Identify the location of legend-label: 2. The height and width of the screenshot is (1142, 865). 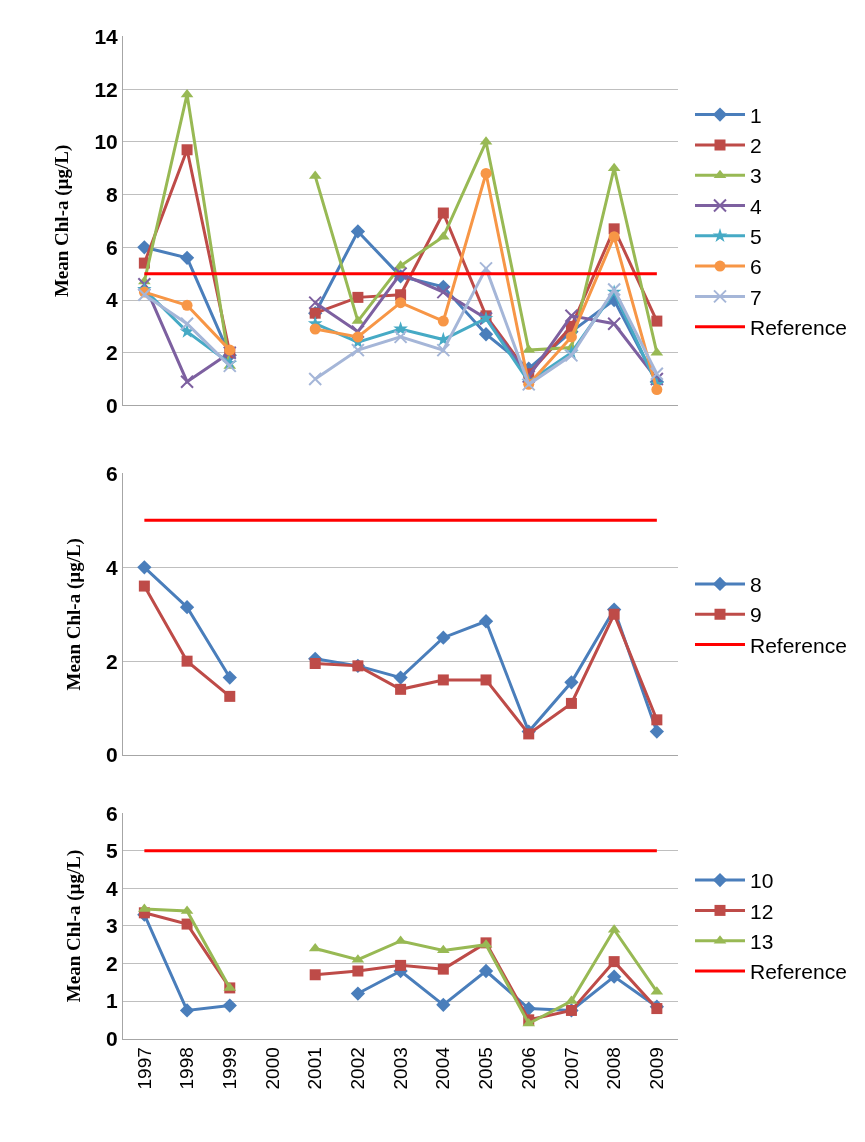
(756, 146).